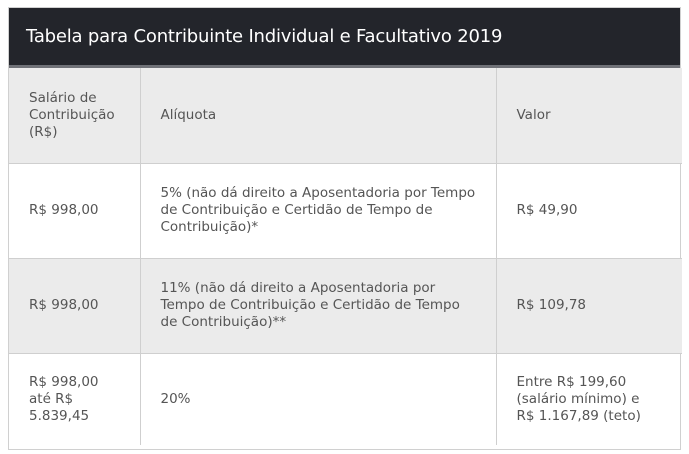  What do you see at coordinates (318, 398) in the screenshot?
I see `cell-aliquota: 20%` at bounding box center [318, 398].